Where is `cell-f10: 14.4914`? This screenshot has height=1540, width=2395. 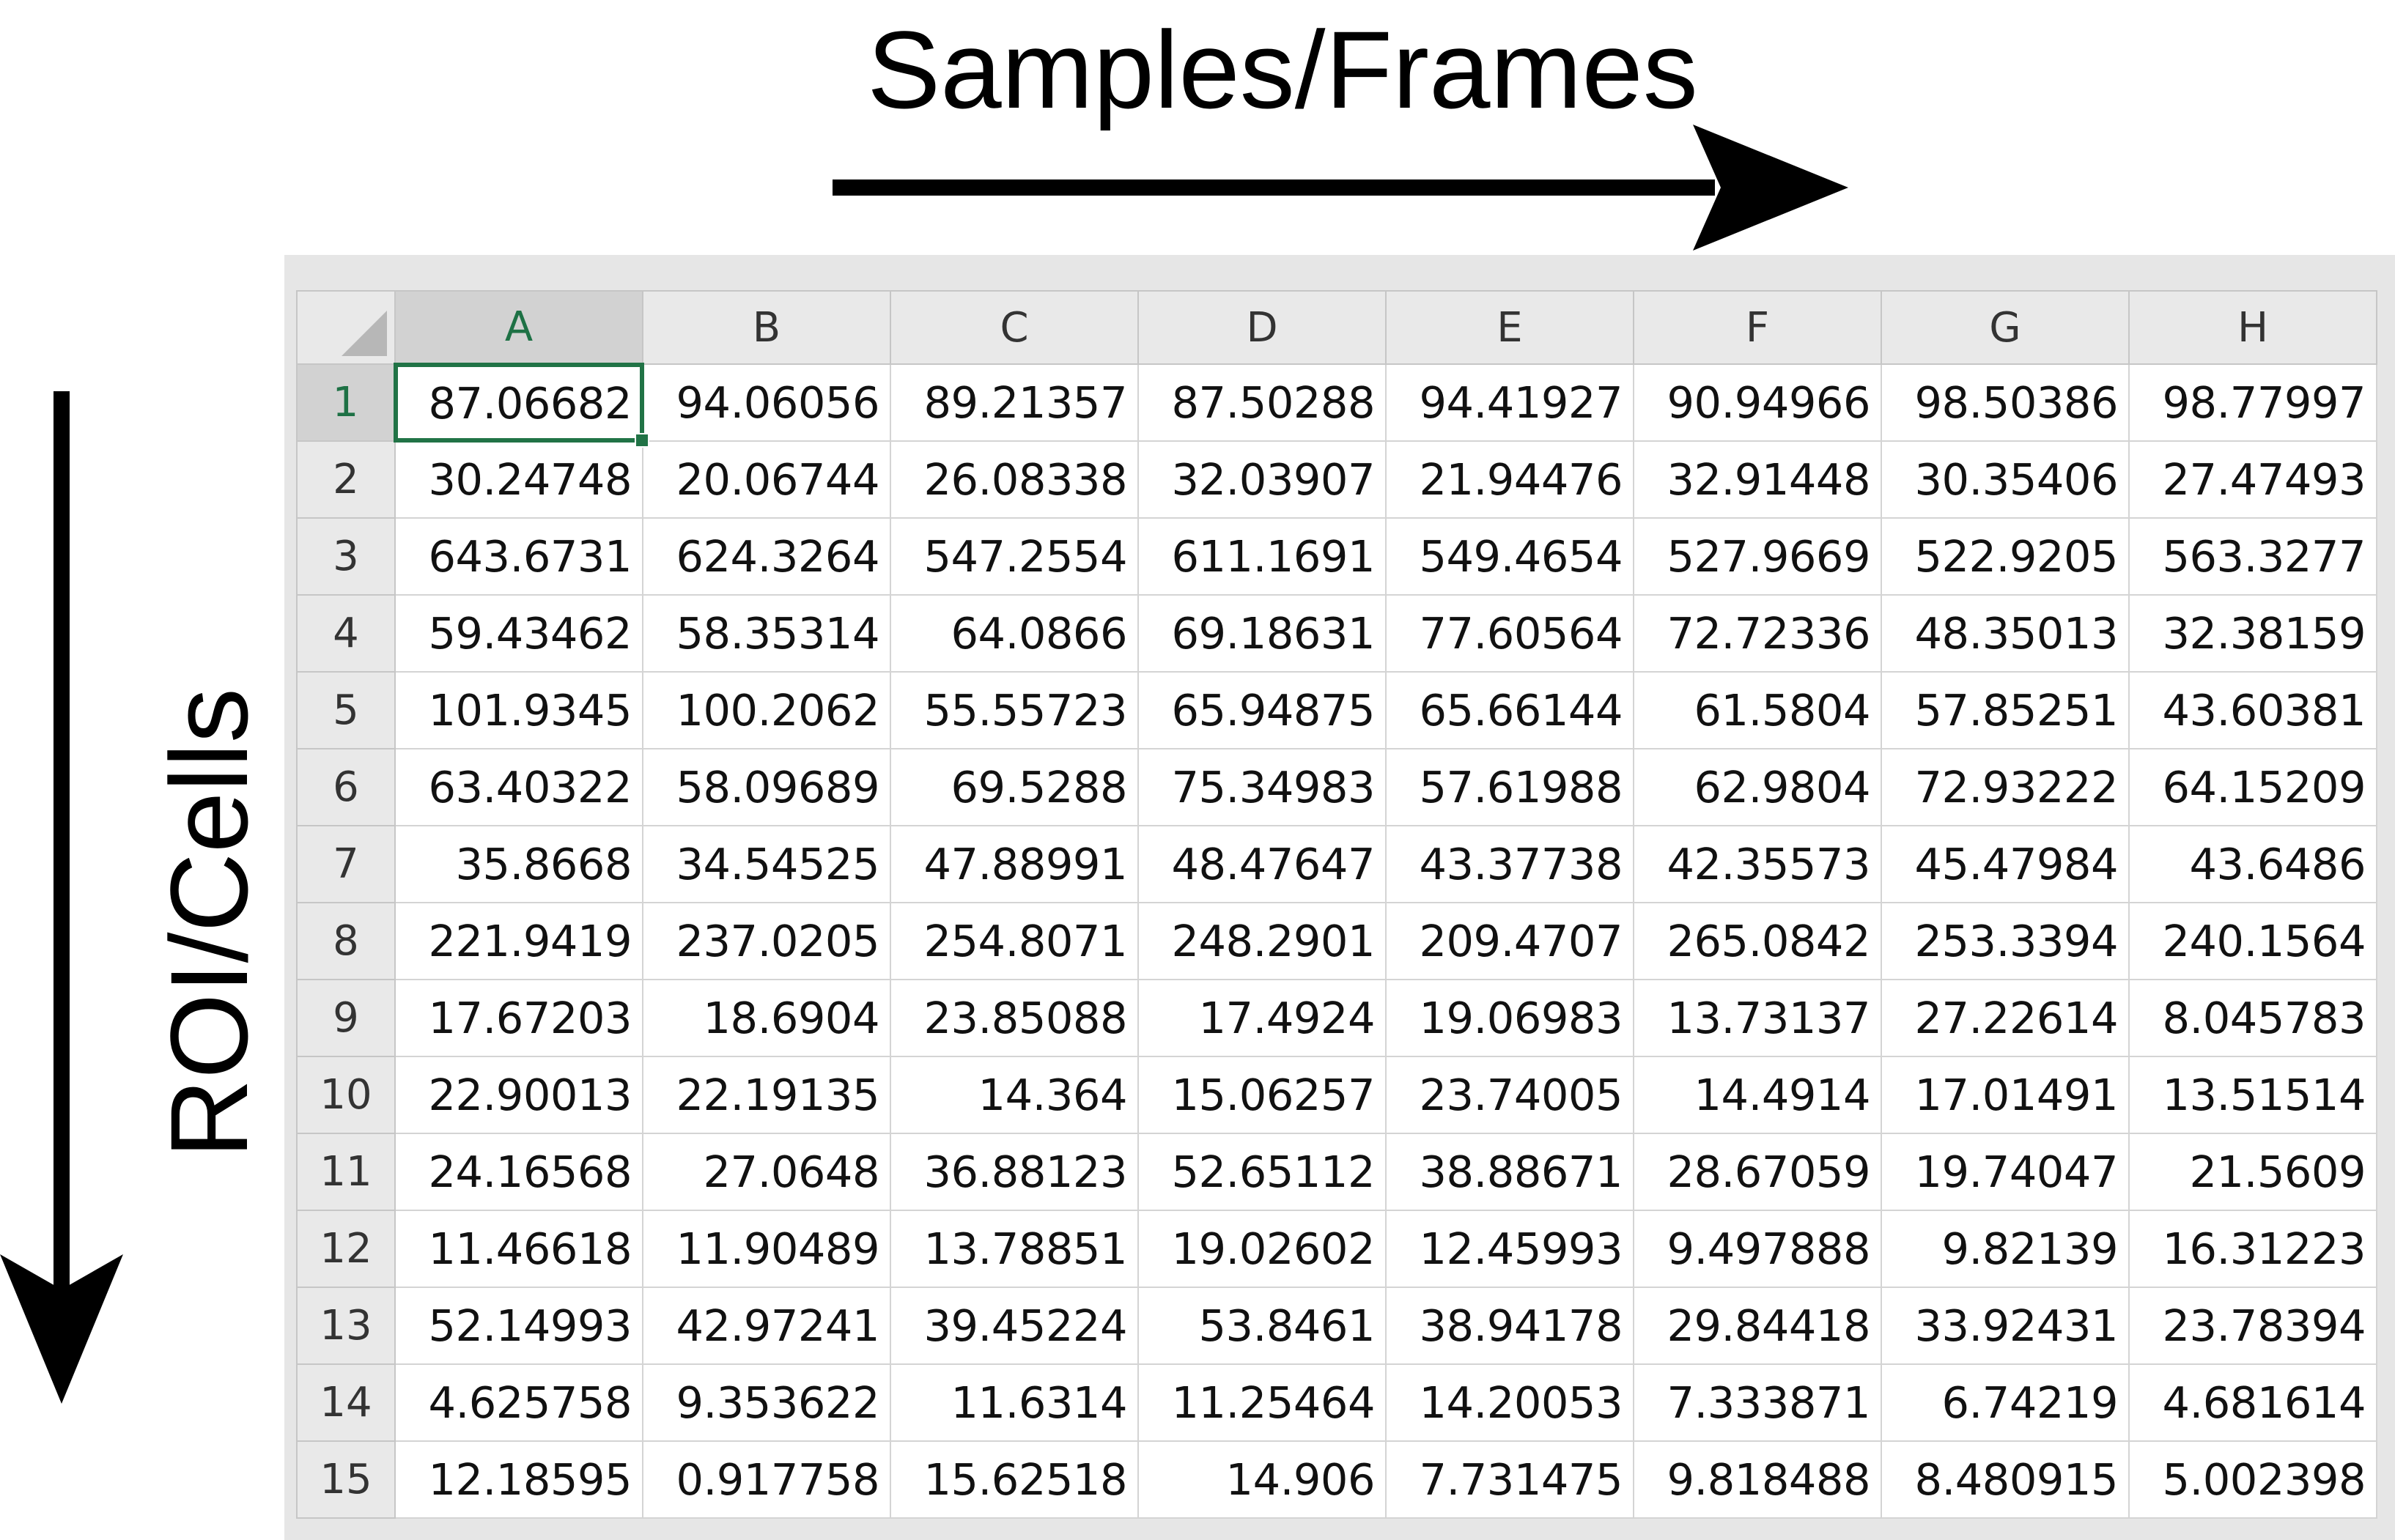
cell-f10: 14.4914 is located at coordinates (1757, 1095).